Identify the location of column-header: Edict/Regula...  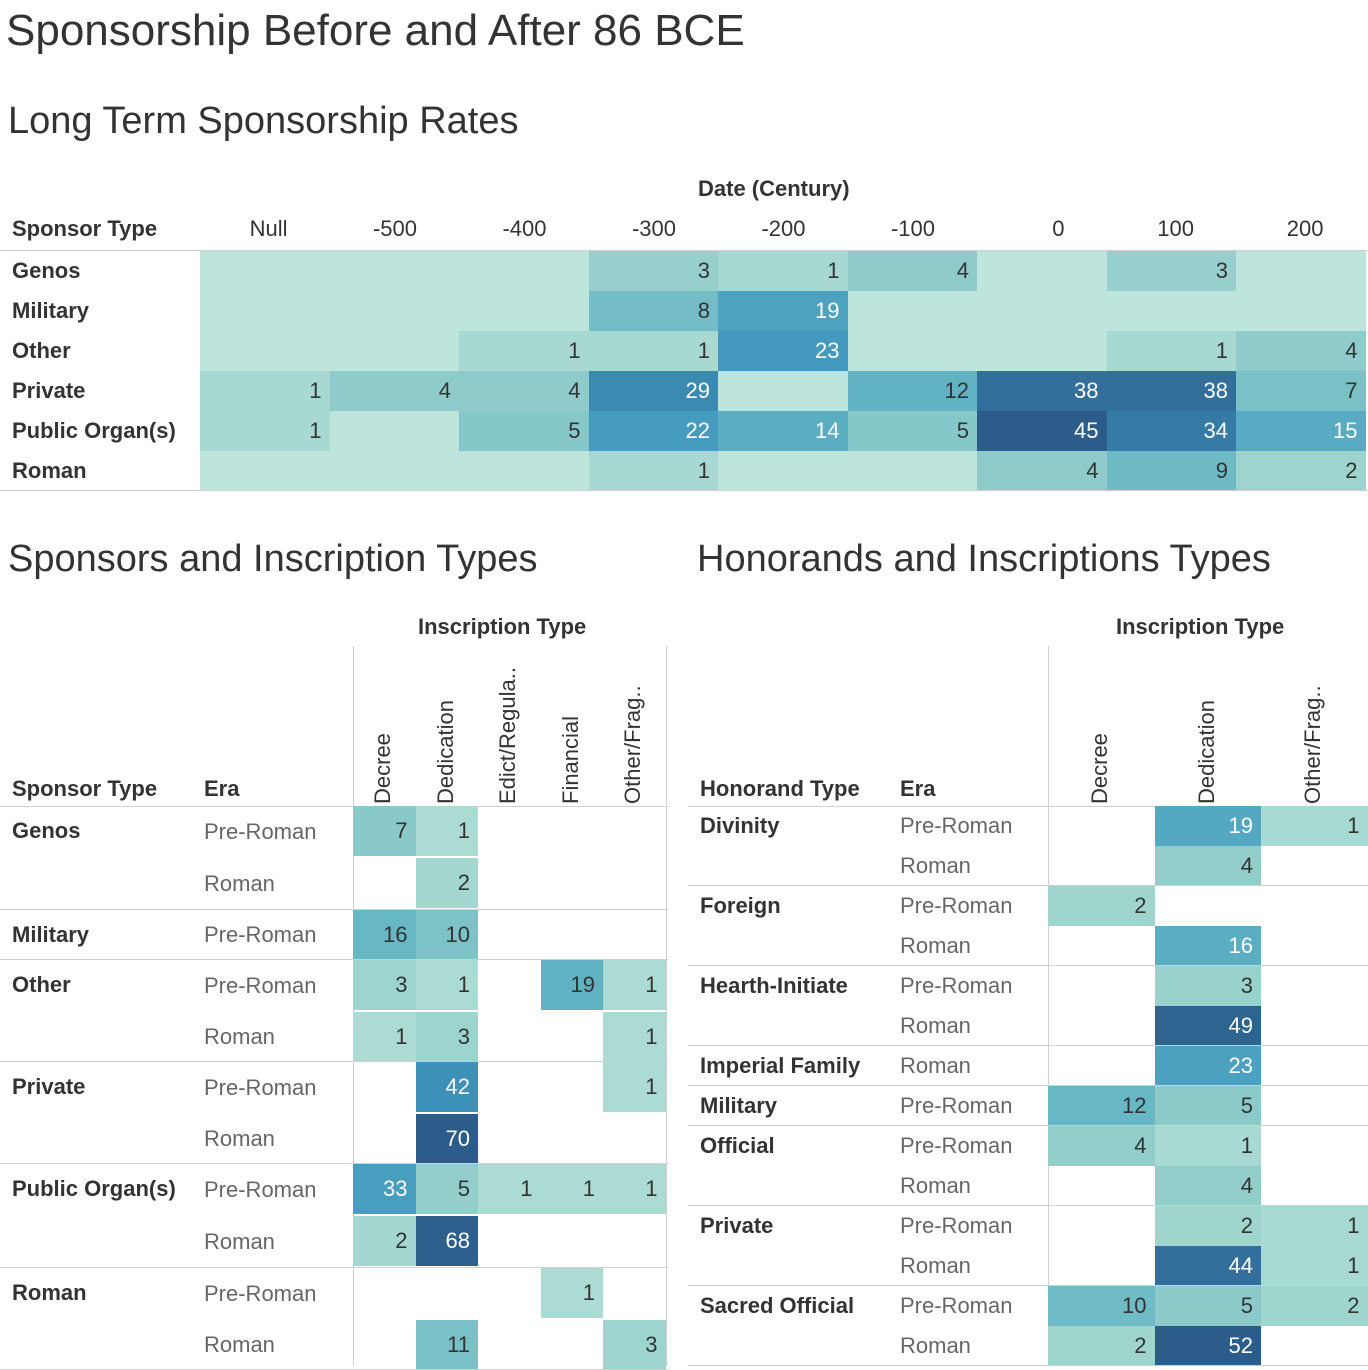
(508, 735).